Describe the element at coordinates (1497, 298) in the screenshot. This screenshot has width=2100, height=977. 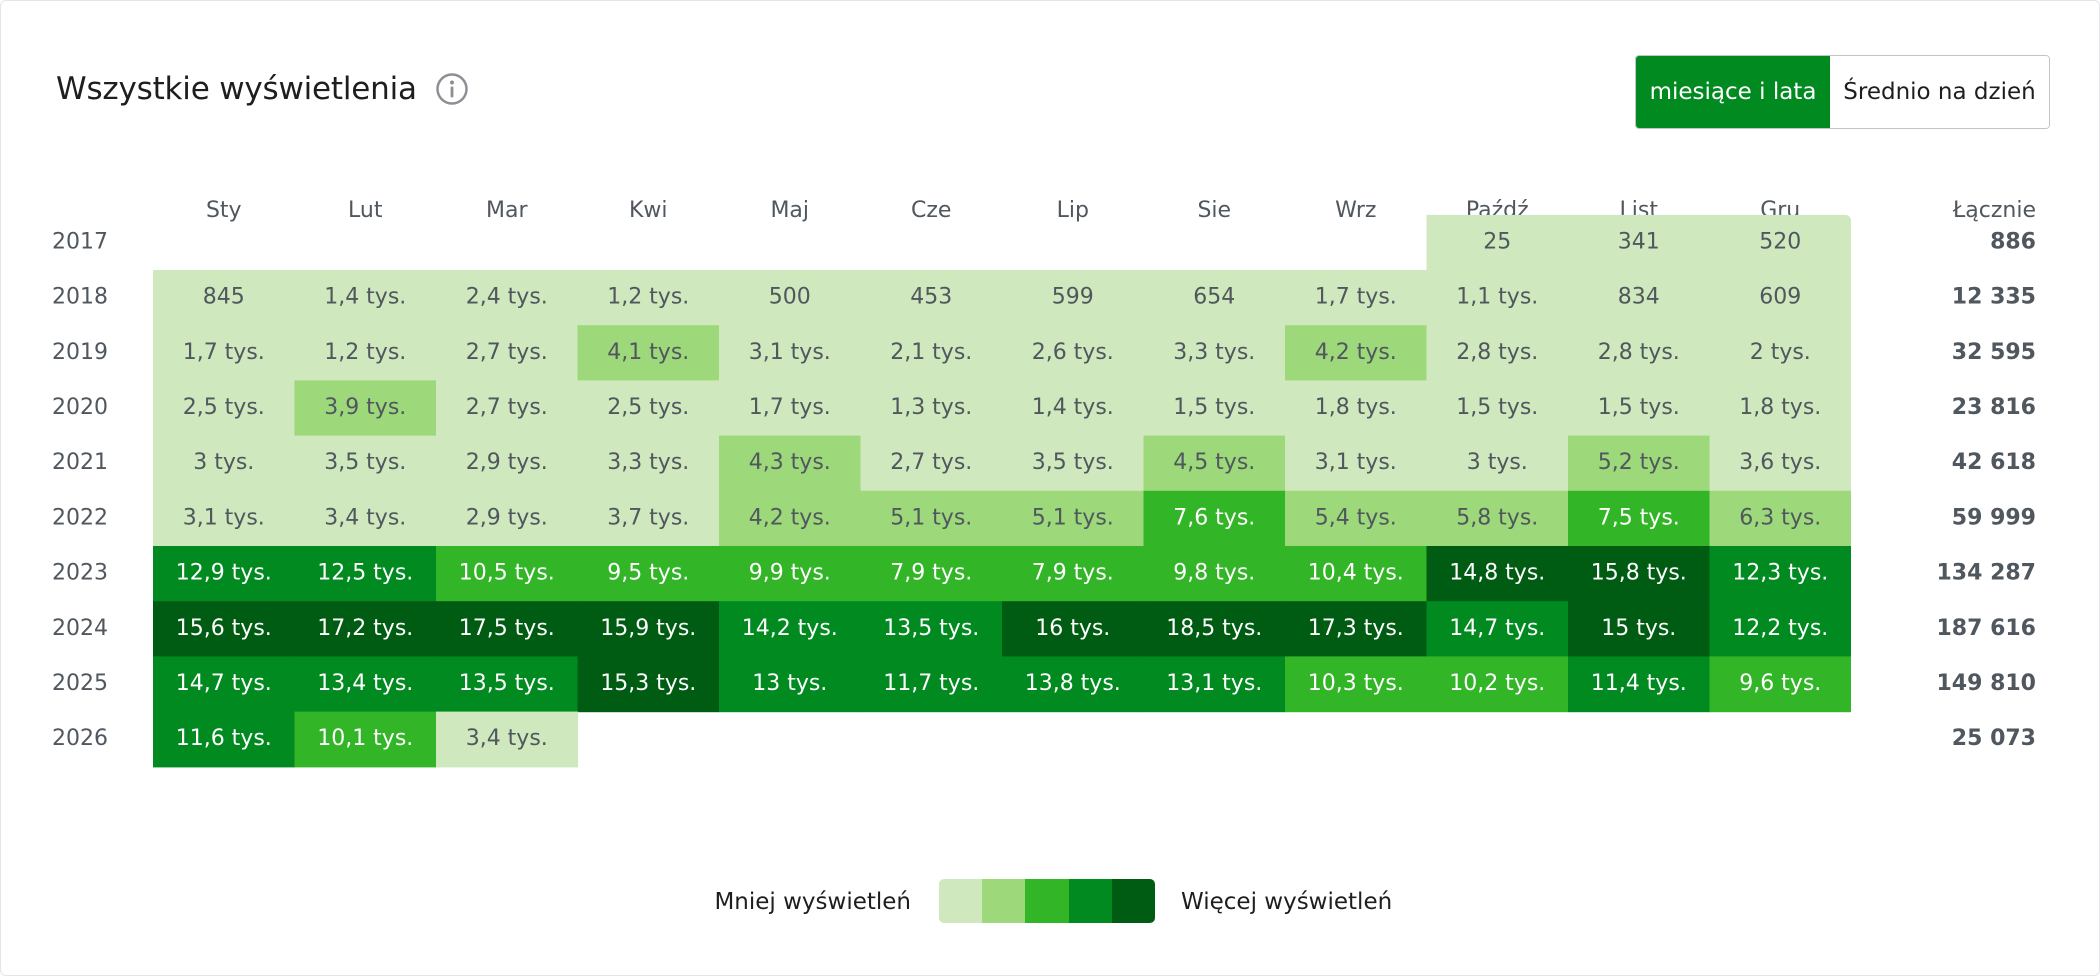
I see `heatmap-cell-2018-paźdź` at that location.